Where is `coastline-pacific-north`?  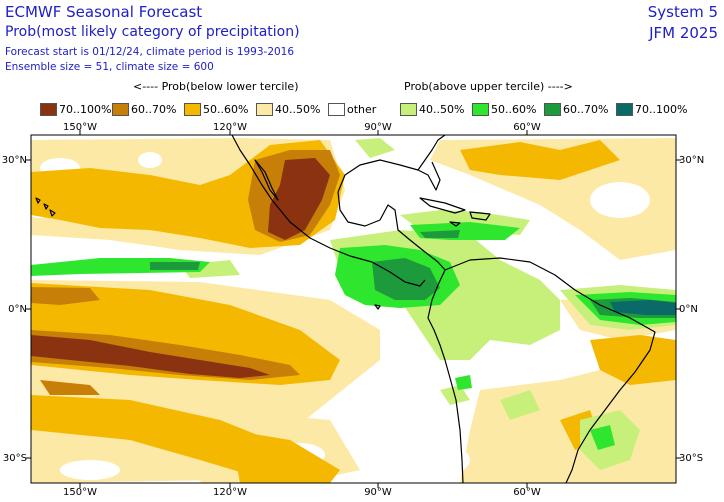
coastline-pacific-north is located at coordinates (328, 211).